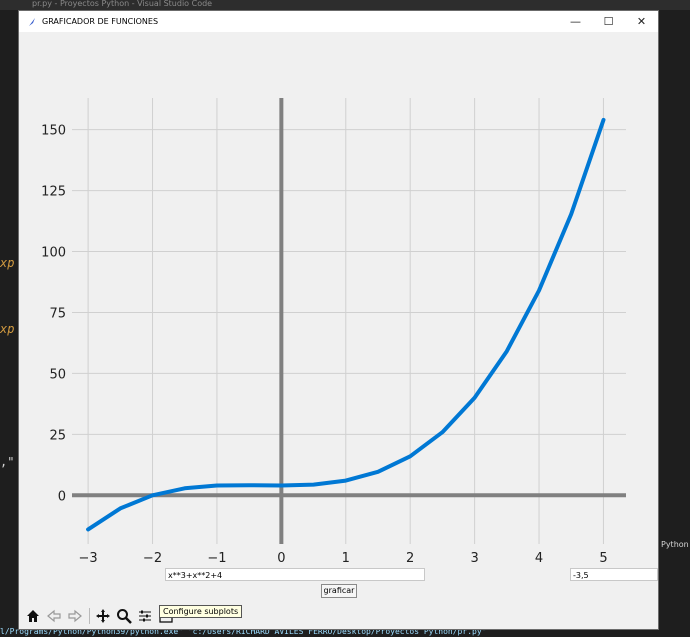  I want to click on y-tick-label: 75, so click(57, 313).